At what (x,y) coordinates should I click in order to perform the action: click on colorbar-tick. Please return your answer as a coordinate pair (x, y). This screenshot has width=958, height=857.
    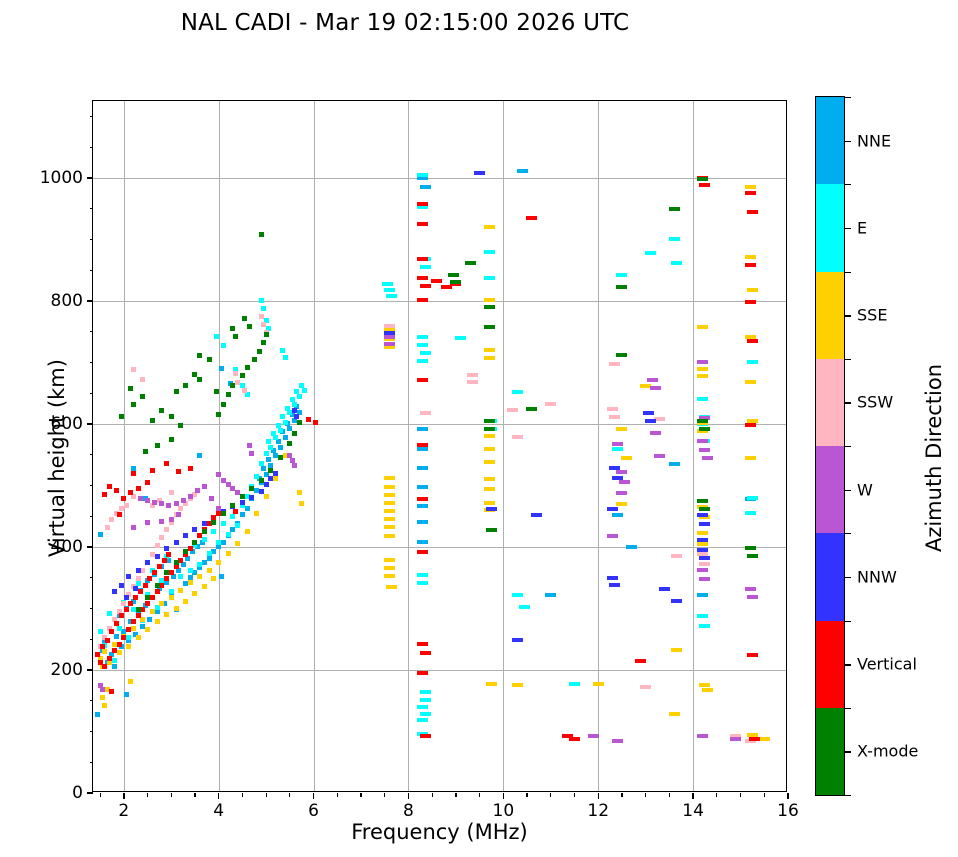
    Looking at the image, I should click on (847, 403).